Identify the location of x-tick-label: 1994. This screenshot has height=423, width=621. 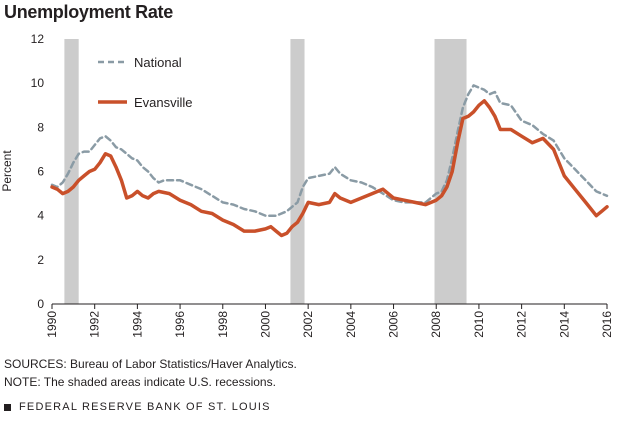
(137, 324).